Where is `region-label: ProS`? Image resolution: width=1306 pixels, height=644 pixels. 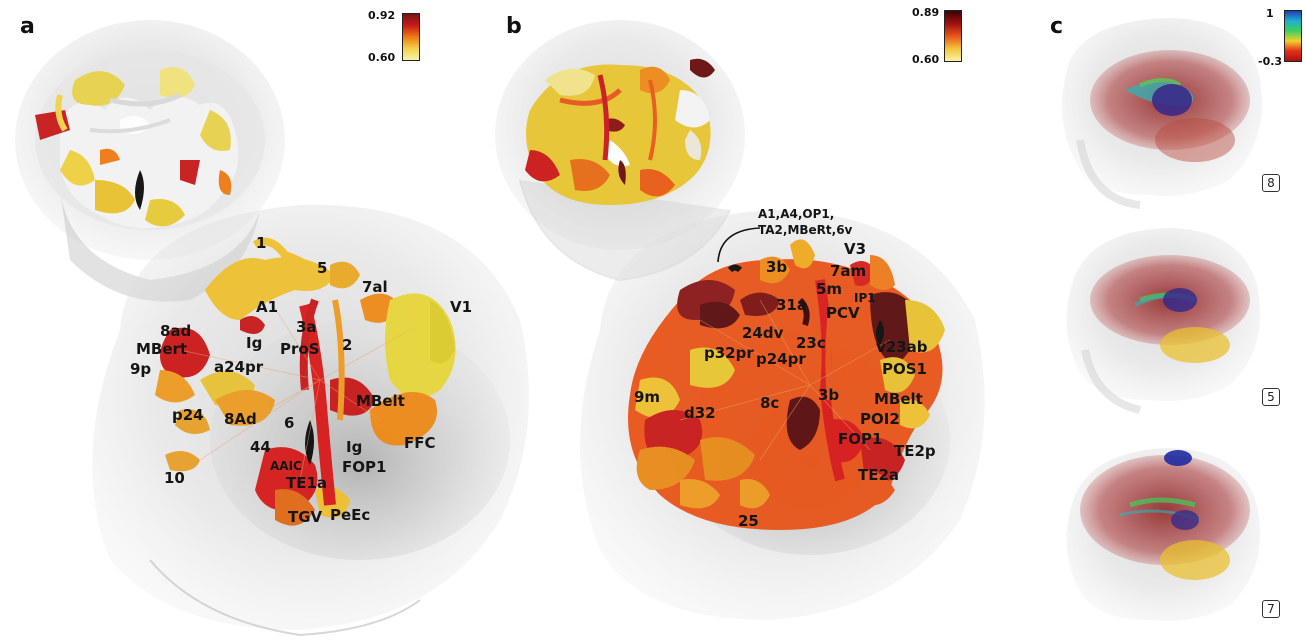
region-label: ProS is located at coordinates (300, 349).